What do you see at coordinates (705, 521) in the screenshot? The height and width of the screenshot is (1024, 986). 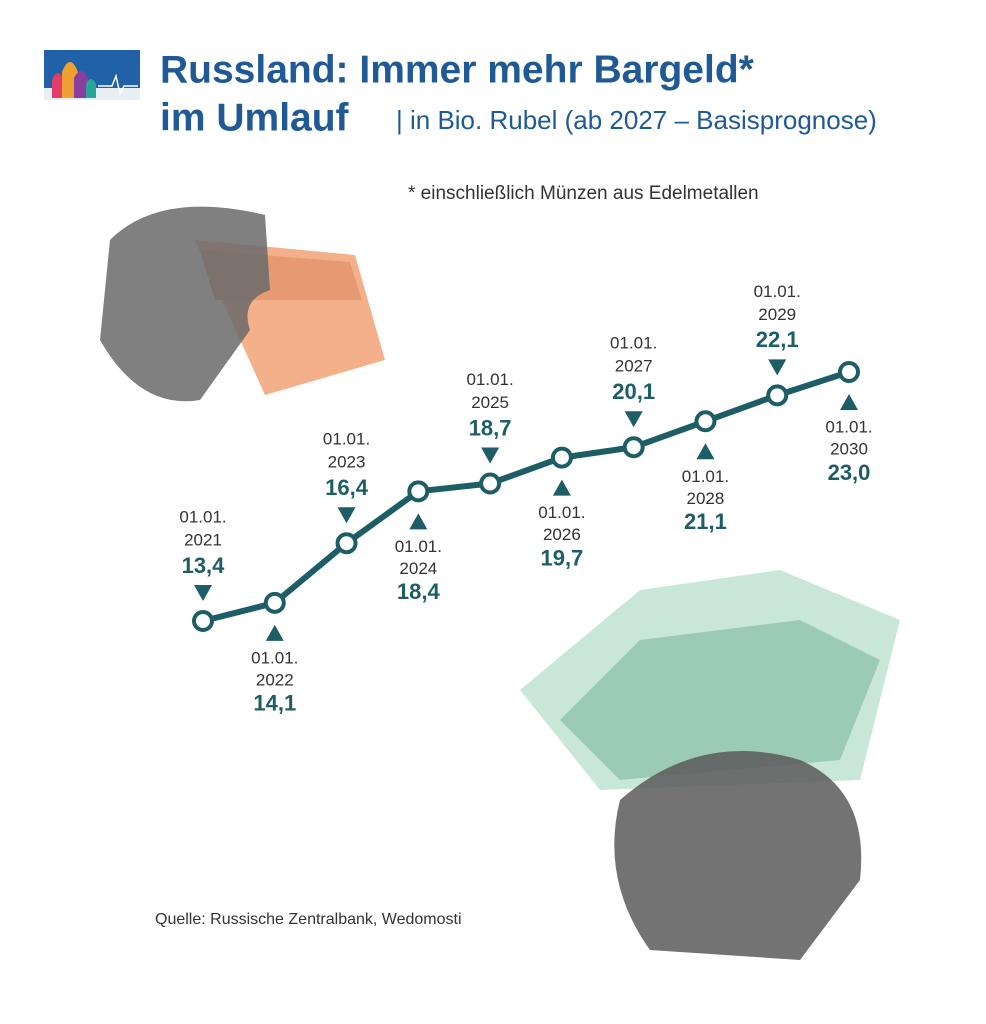 I see `value-label: 21,1` at bounding box center [705, 521].